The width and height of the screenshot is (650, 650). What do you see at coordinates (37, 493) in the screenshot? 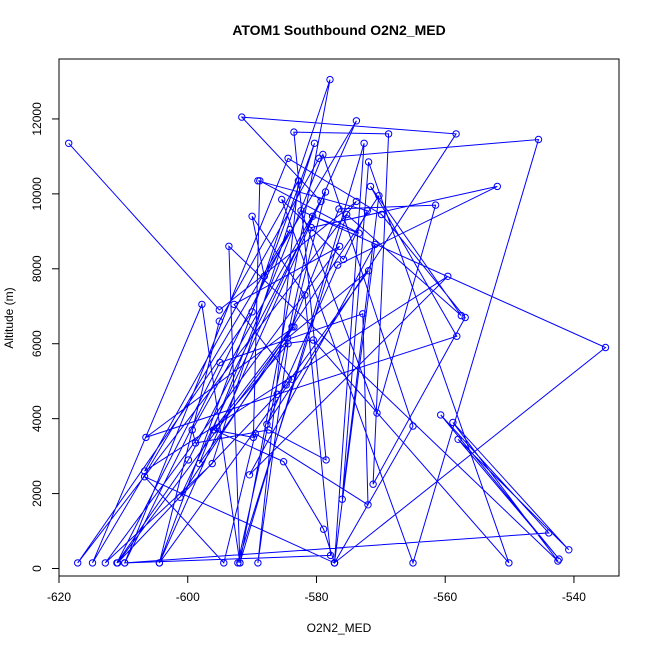
I see `y-tick-label: 2000` at bounding box center [37, 493].